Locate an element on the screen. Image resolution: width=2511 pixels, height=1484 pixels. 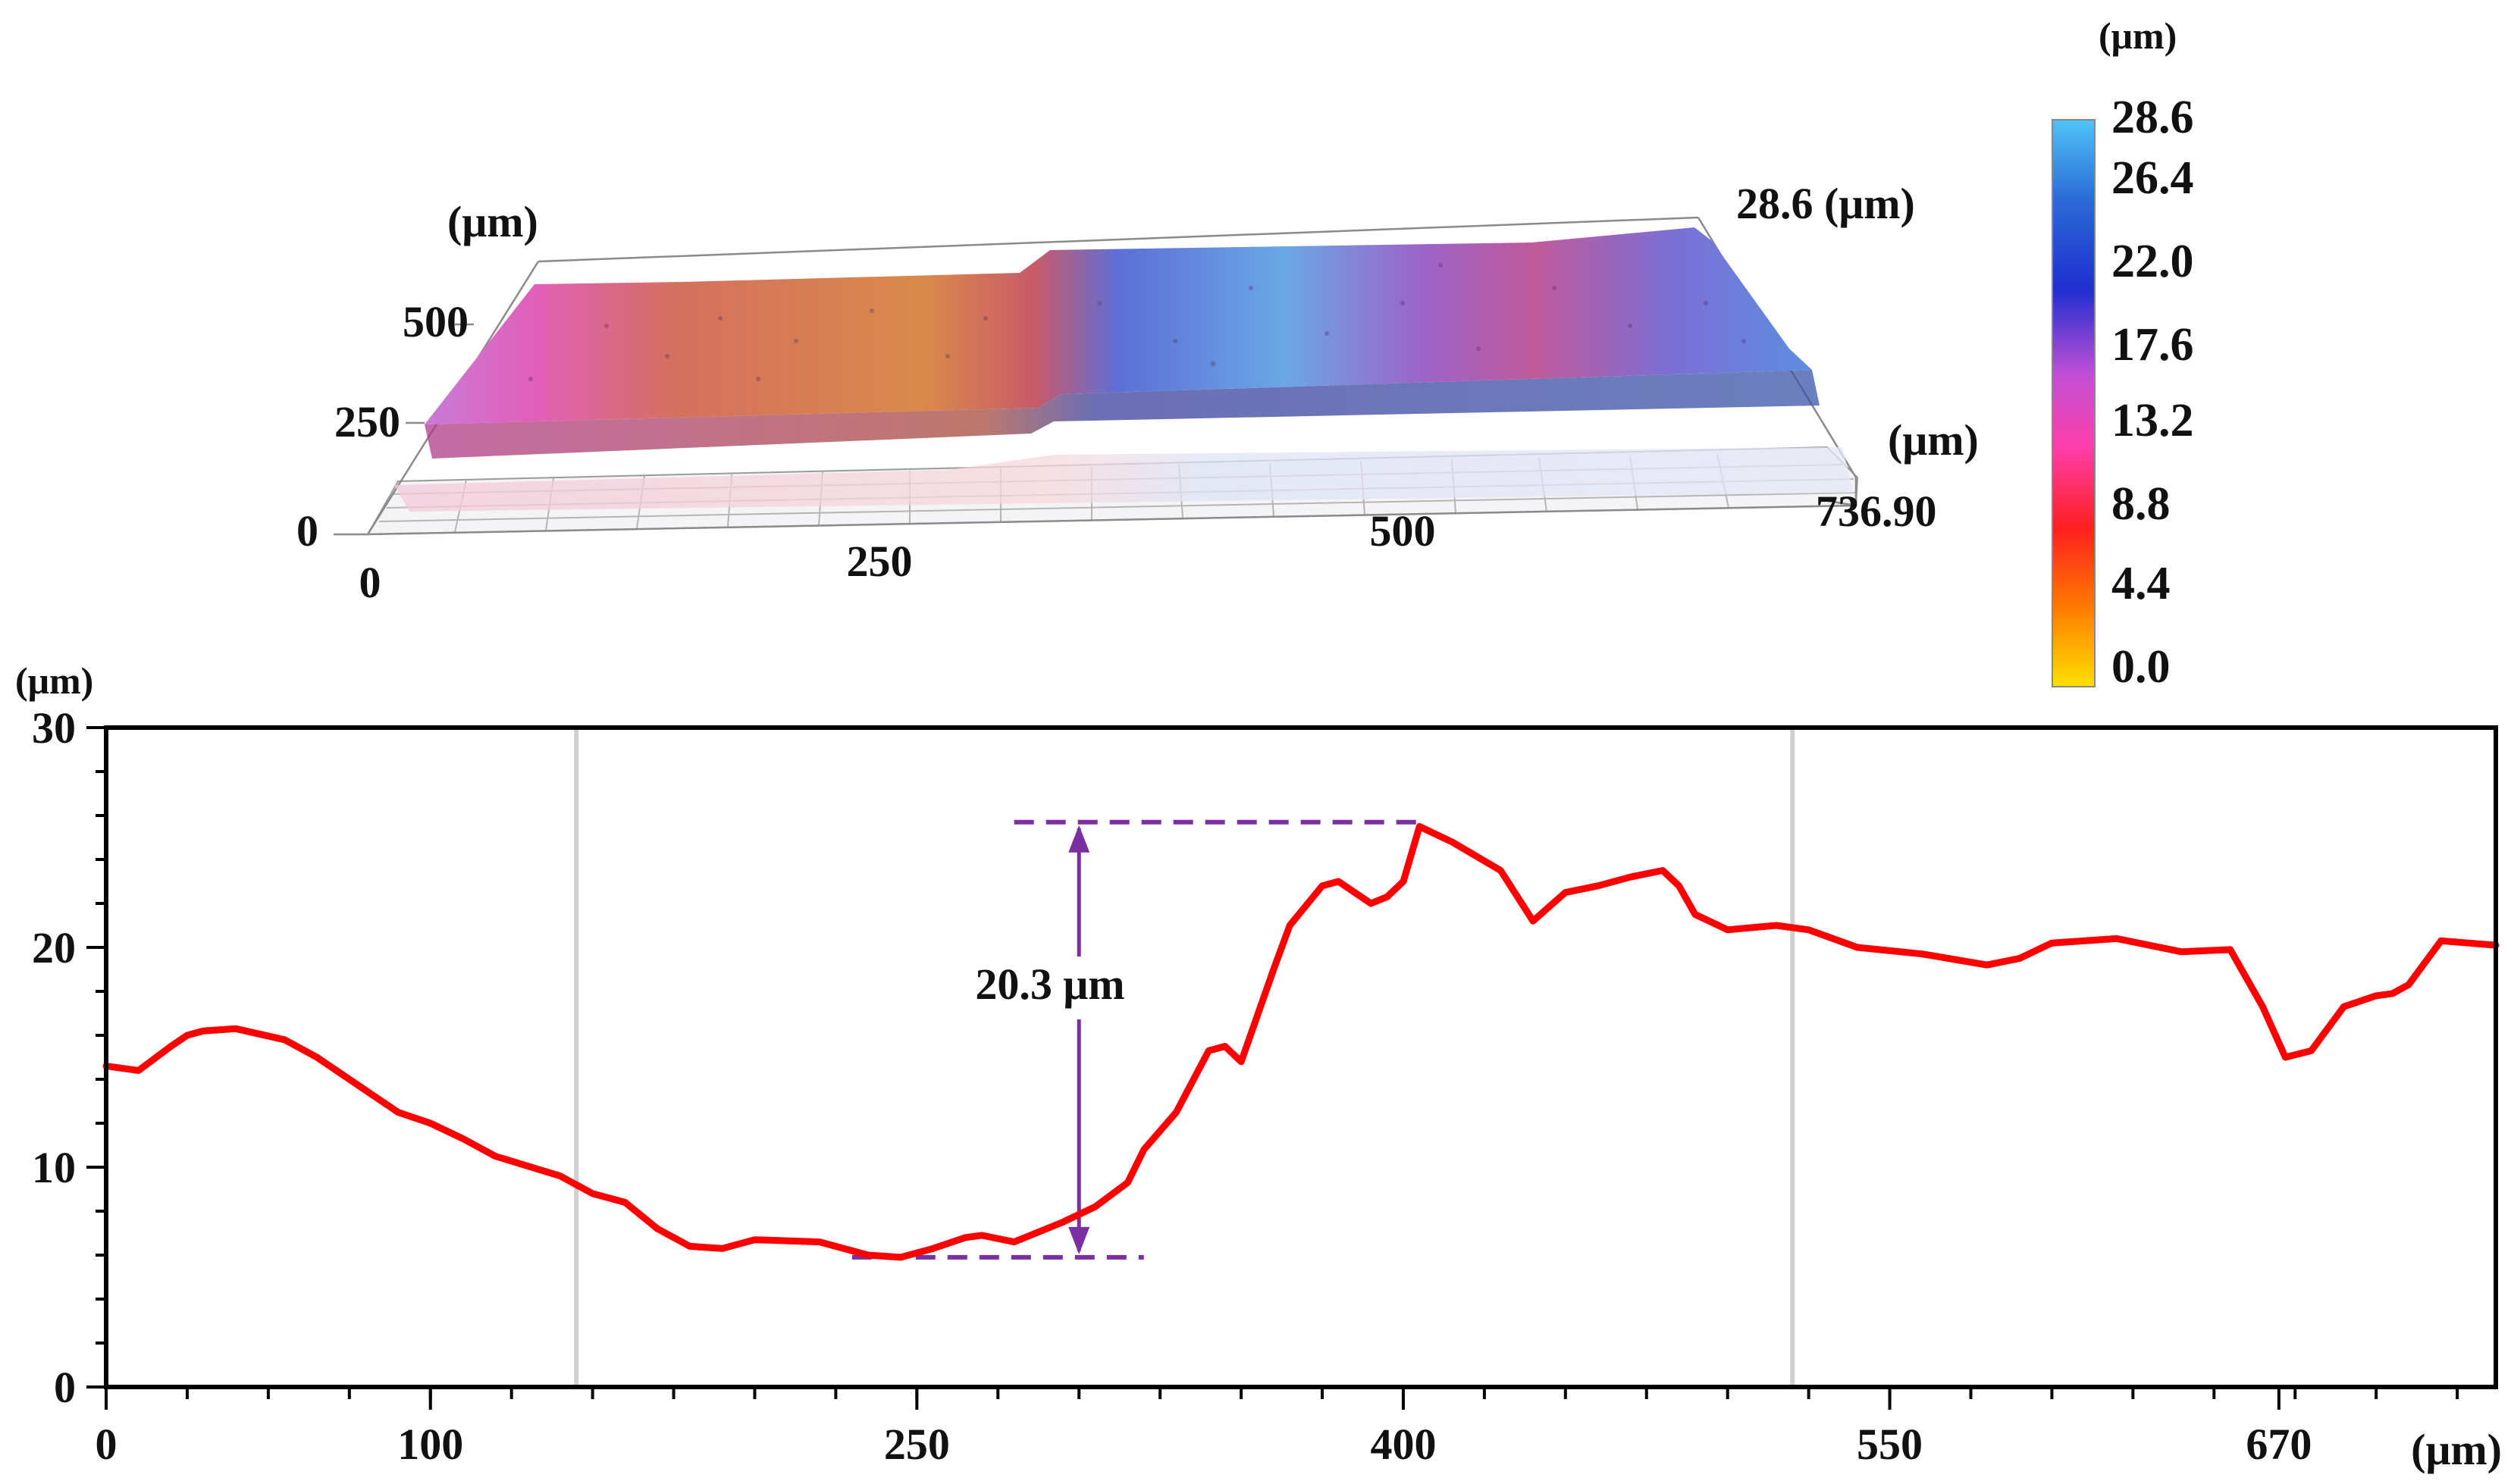
y-tick-label: 30 is located at coordinates (54, 728).